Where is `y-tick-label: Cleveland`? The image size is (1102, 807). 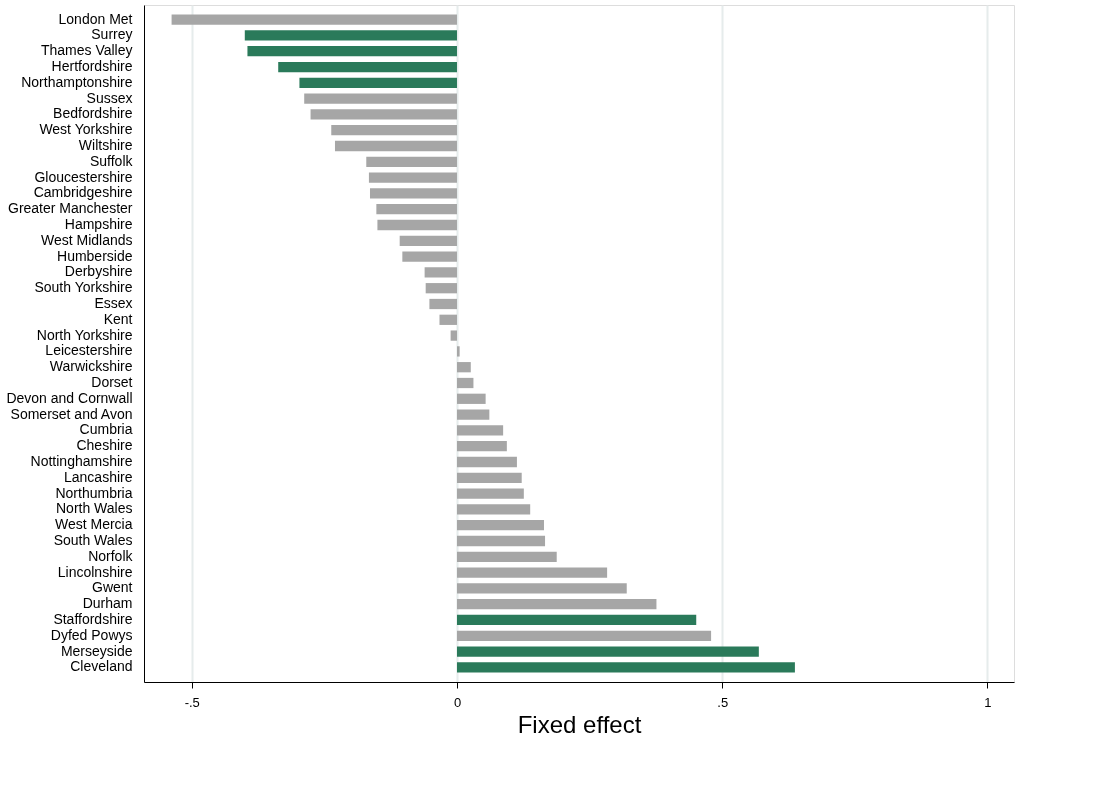 y-tick-label: Cleveland is located at coordinates (101, 666).